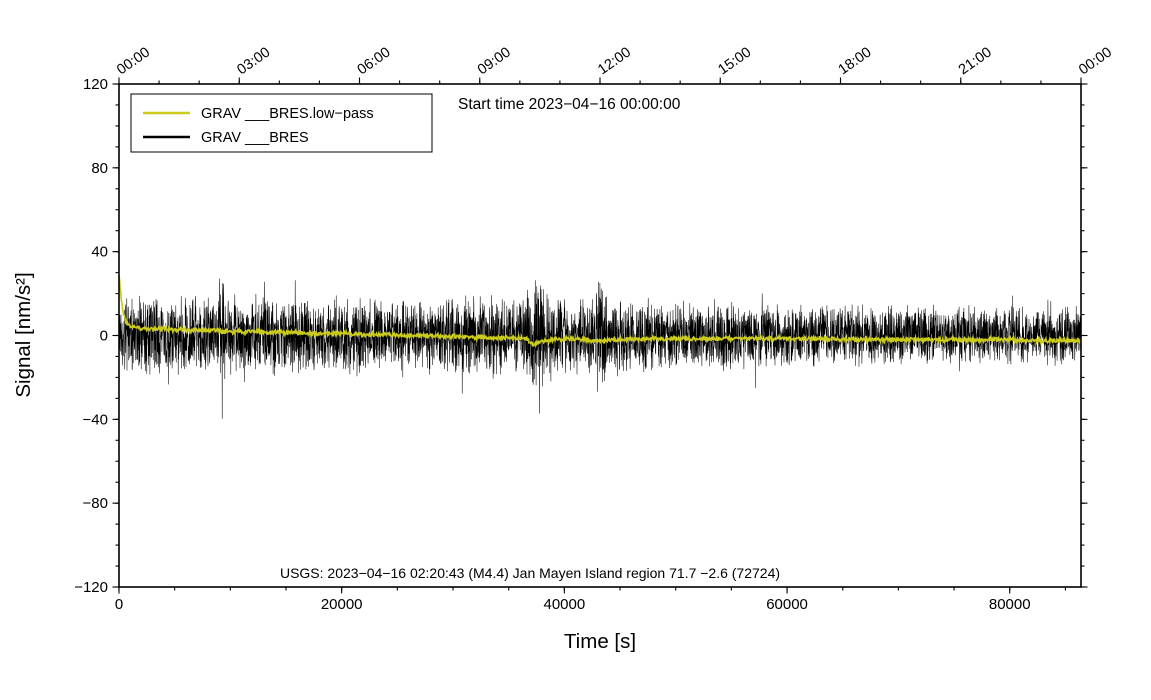  I want to click on top-time-label: 15:00, so click(734, 61).